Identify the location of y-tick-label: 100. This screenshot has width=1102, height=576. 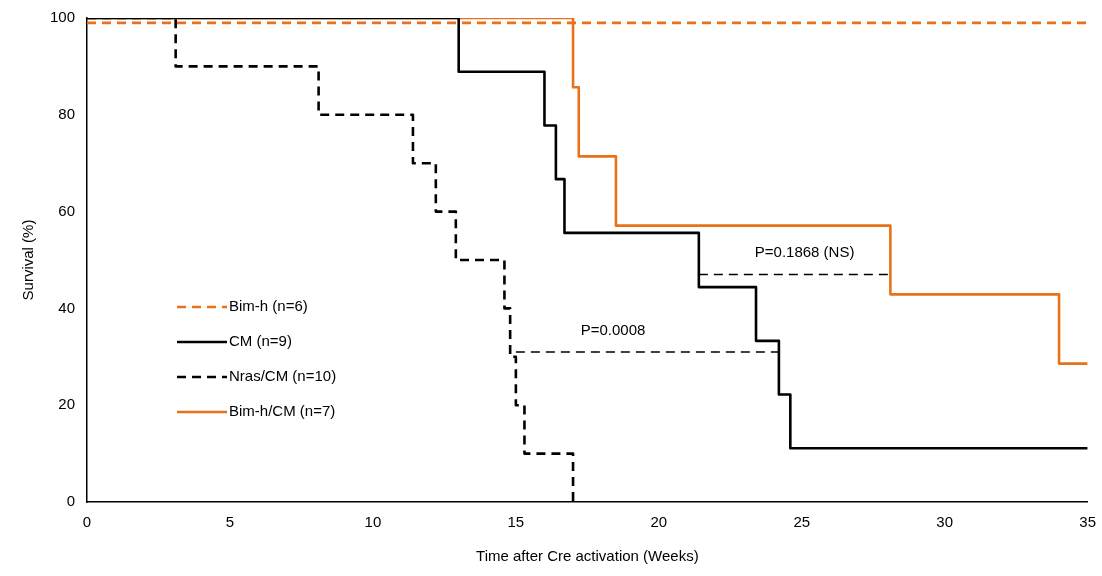
(63, 17).